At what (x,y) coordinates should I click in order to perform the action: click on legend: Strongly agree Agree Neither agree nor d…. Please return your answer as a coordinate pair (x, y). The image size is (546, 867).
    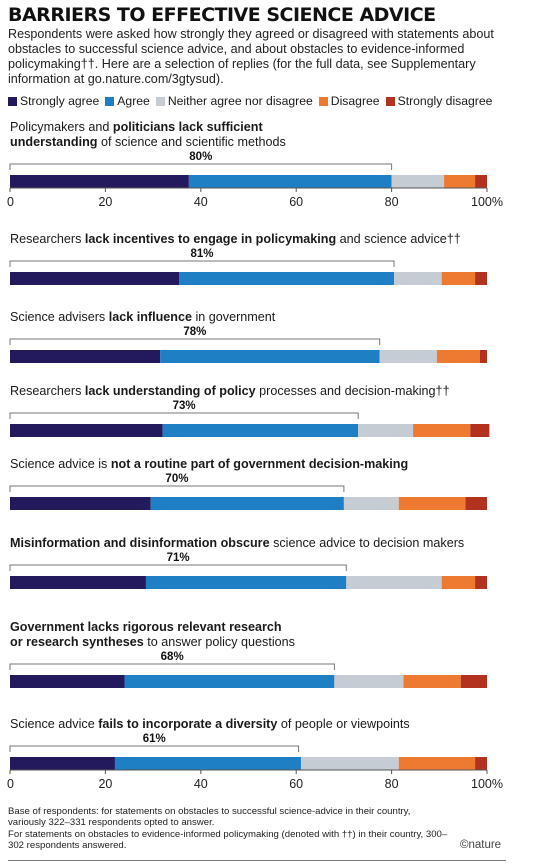
    Looking at the image, I should click on (253, 101).